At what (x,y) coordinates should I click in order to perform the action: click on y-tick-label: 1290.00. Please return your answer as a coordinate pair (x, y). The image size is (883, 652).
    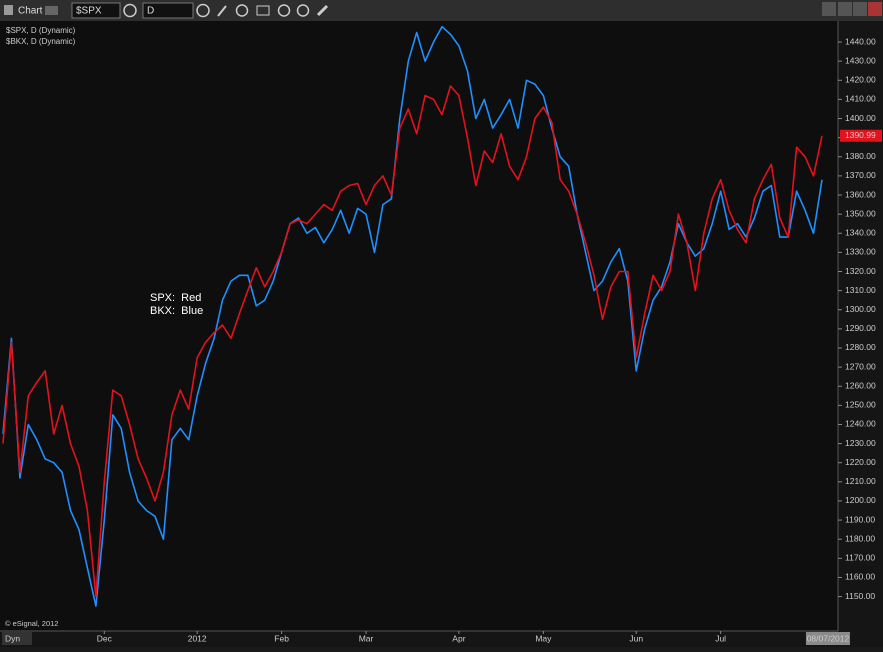
    Looking at the image, I should click on (860, 328).